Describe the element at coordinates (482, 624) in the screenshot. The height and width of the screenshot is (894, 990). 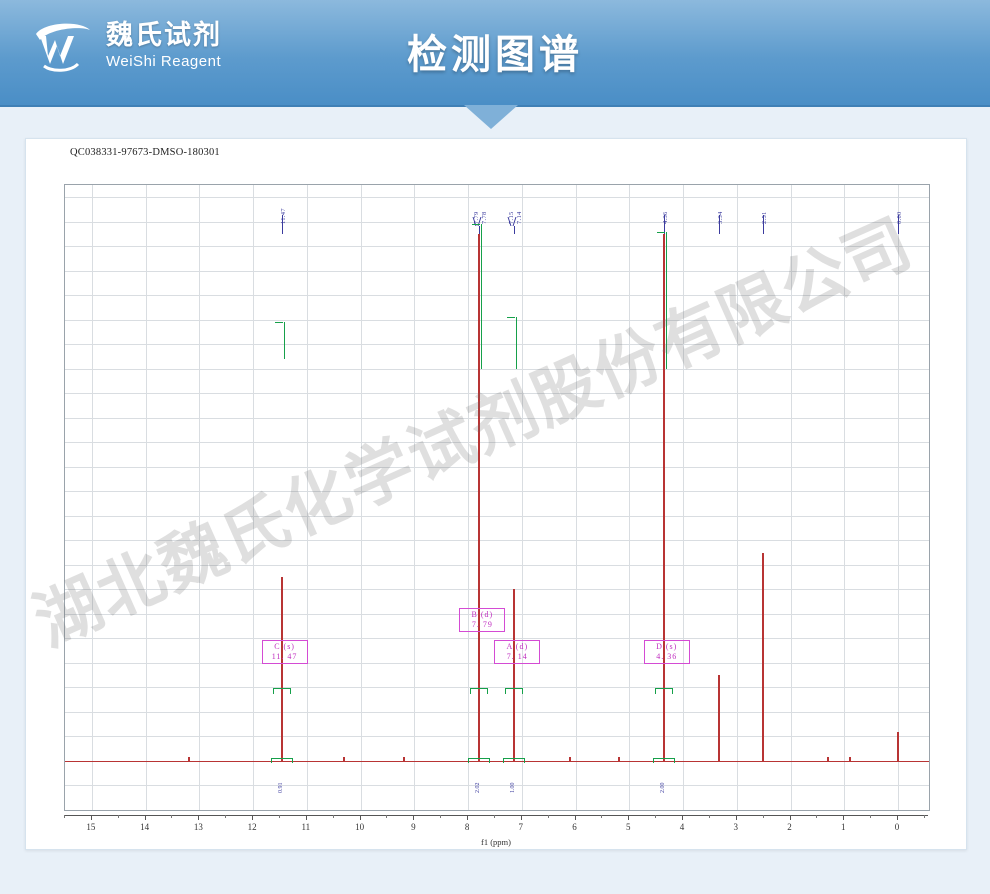
I see `assignment-shift: 7. 79` at that location.